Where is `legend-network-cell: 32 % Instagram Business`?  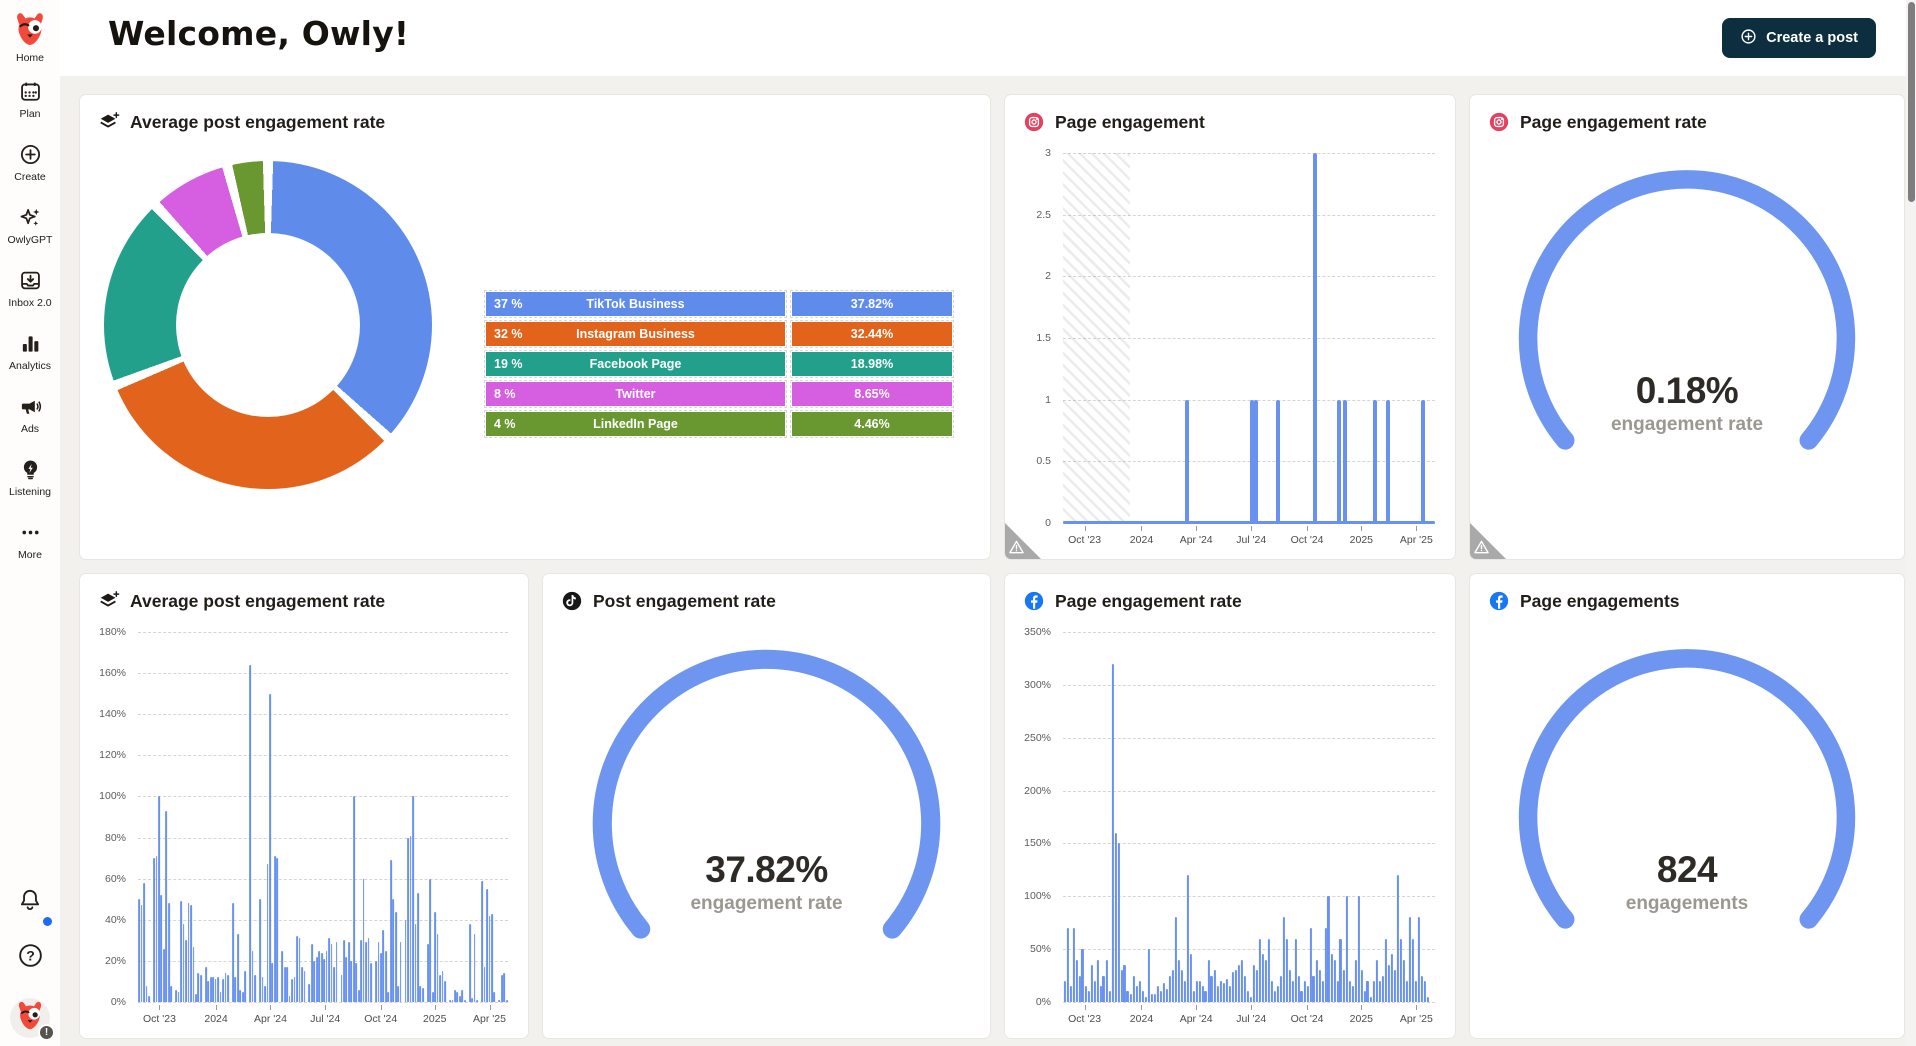
legend-network-cell: 32 % Instagram Business is located at coordinates (635, 334).